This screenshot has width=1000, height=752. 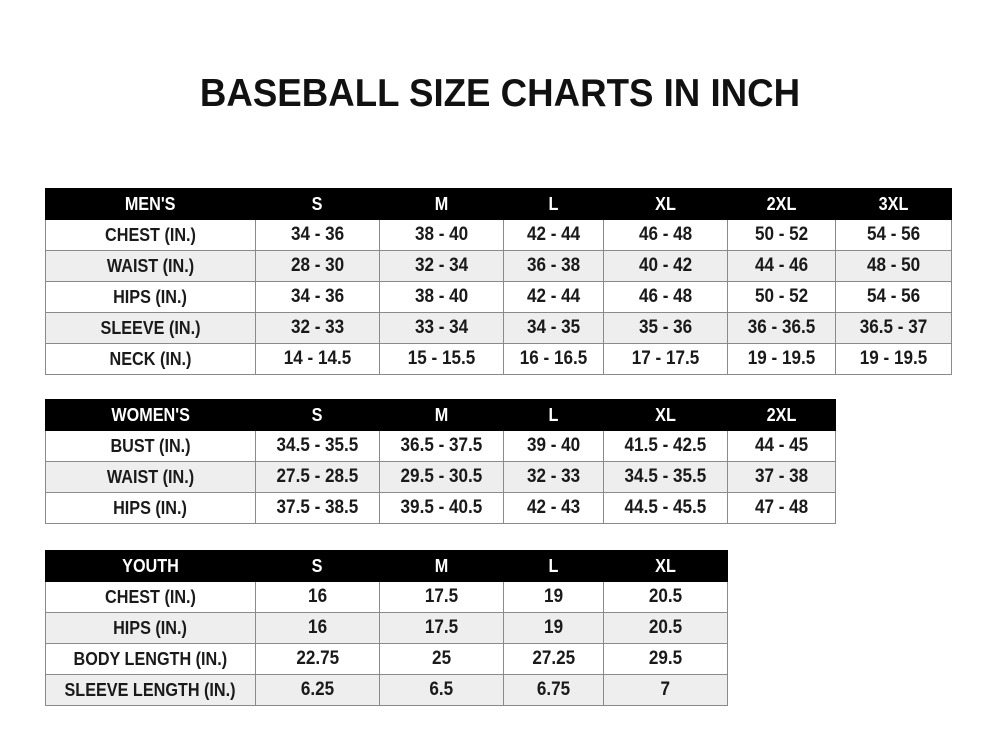 What do you see at coordinates (553, 627) in the screenshot?
I see `cell-text: 19` at bounding box center [553, 627].